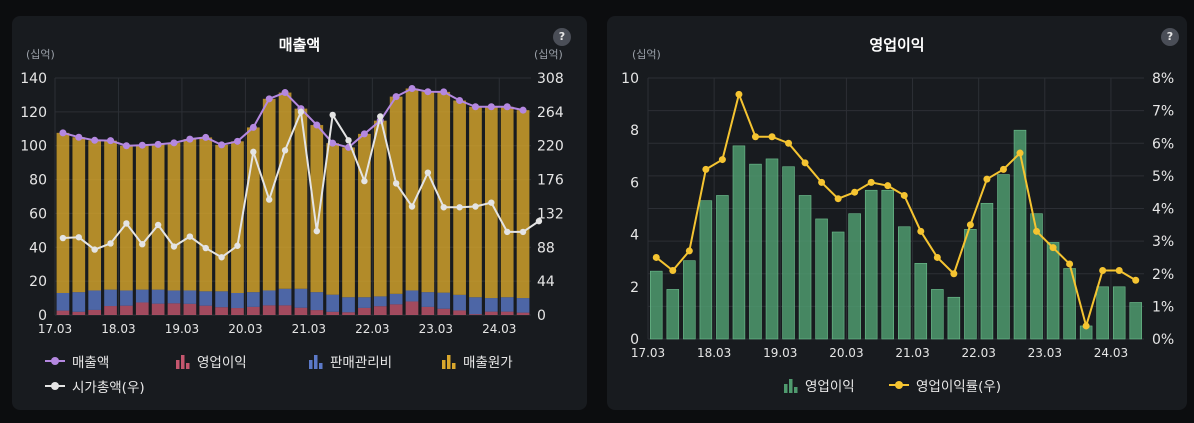  I want to click on y-tick-left: 0, so click(634, 340).